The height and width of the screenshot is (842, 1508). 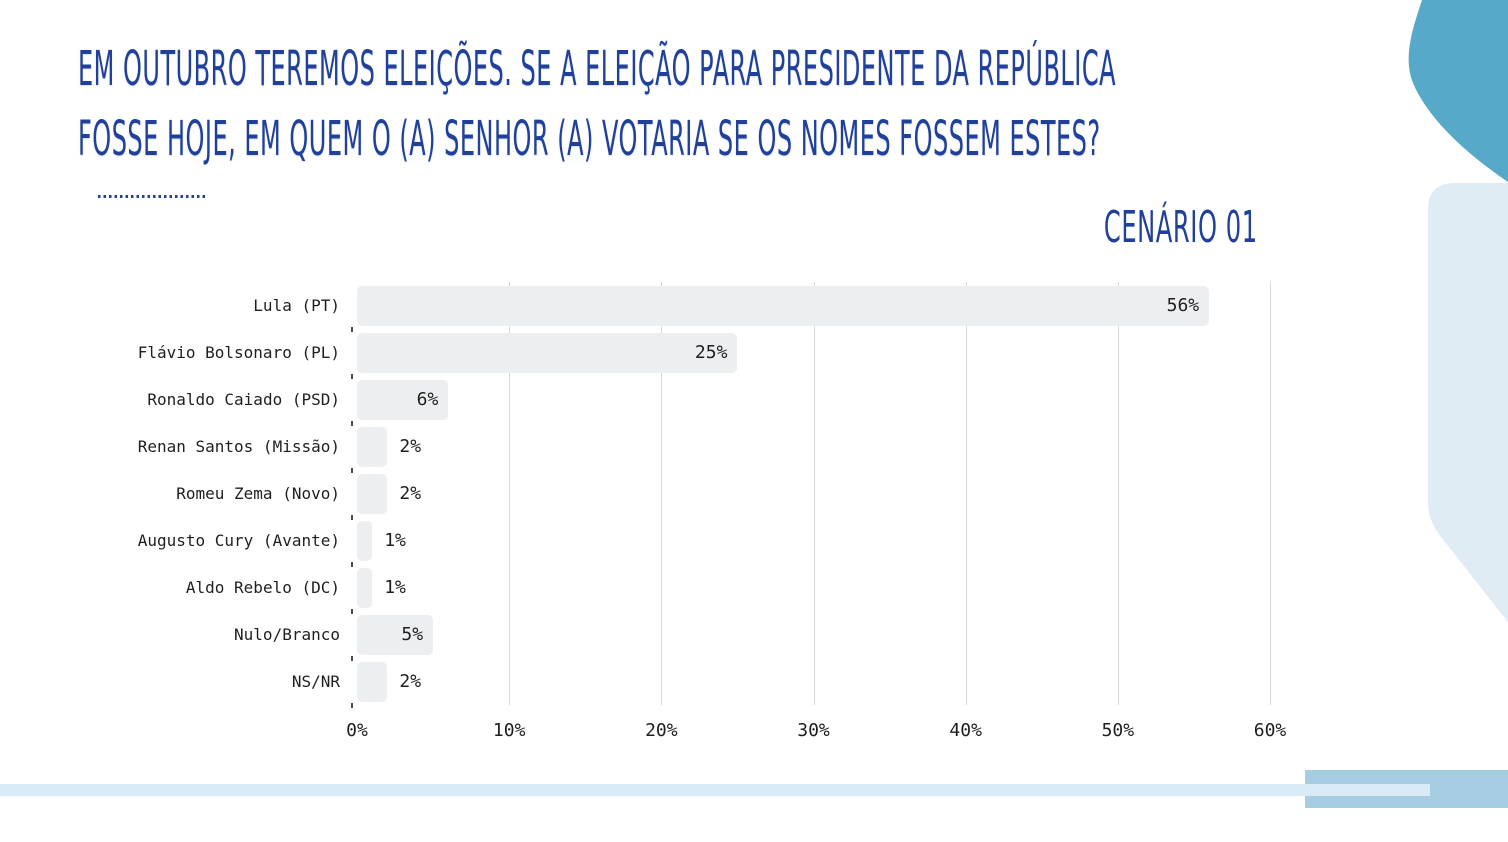 I want to click on value-label: 5%, so click(x=412, y=634).